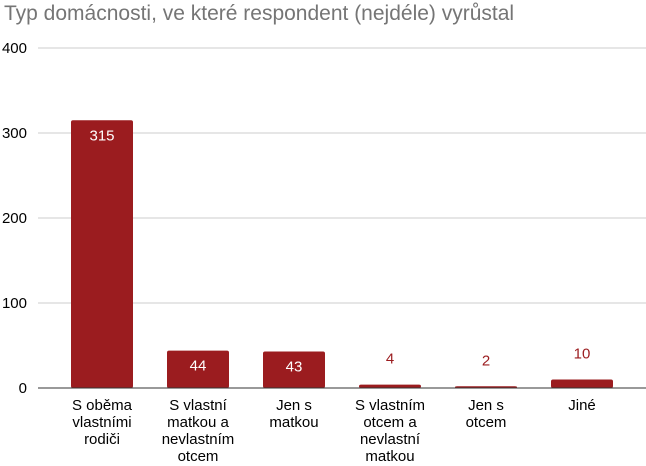 The width and height of the screenshot is (646, 466). What do you see at coordinates (582, 405) in the screenshot?
I see `x-tick-label: Jiné` at bounding box center [582, 405].